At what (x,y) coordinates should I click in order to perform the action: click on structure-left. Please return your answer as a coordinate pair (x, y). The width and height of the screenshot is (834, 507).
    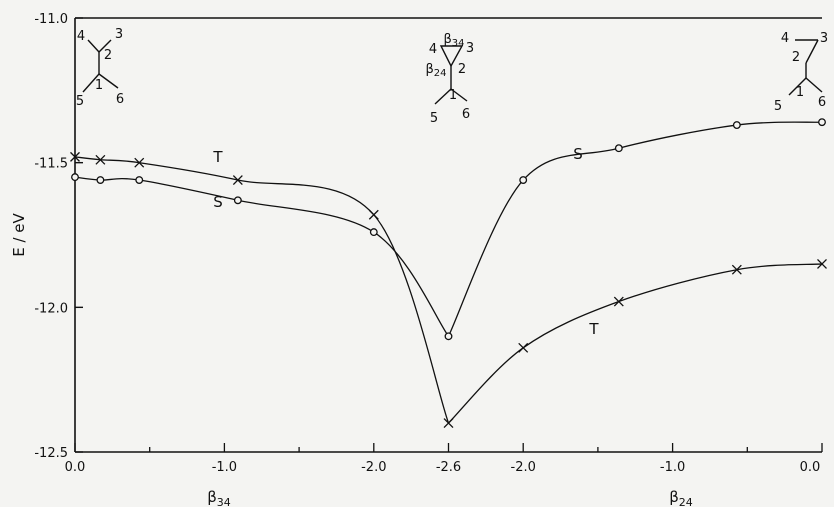
    Looking at the image, I should click on (100, 66).